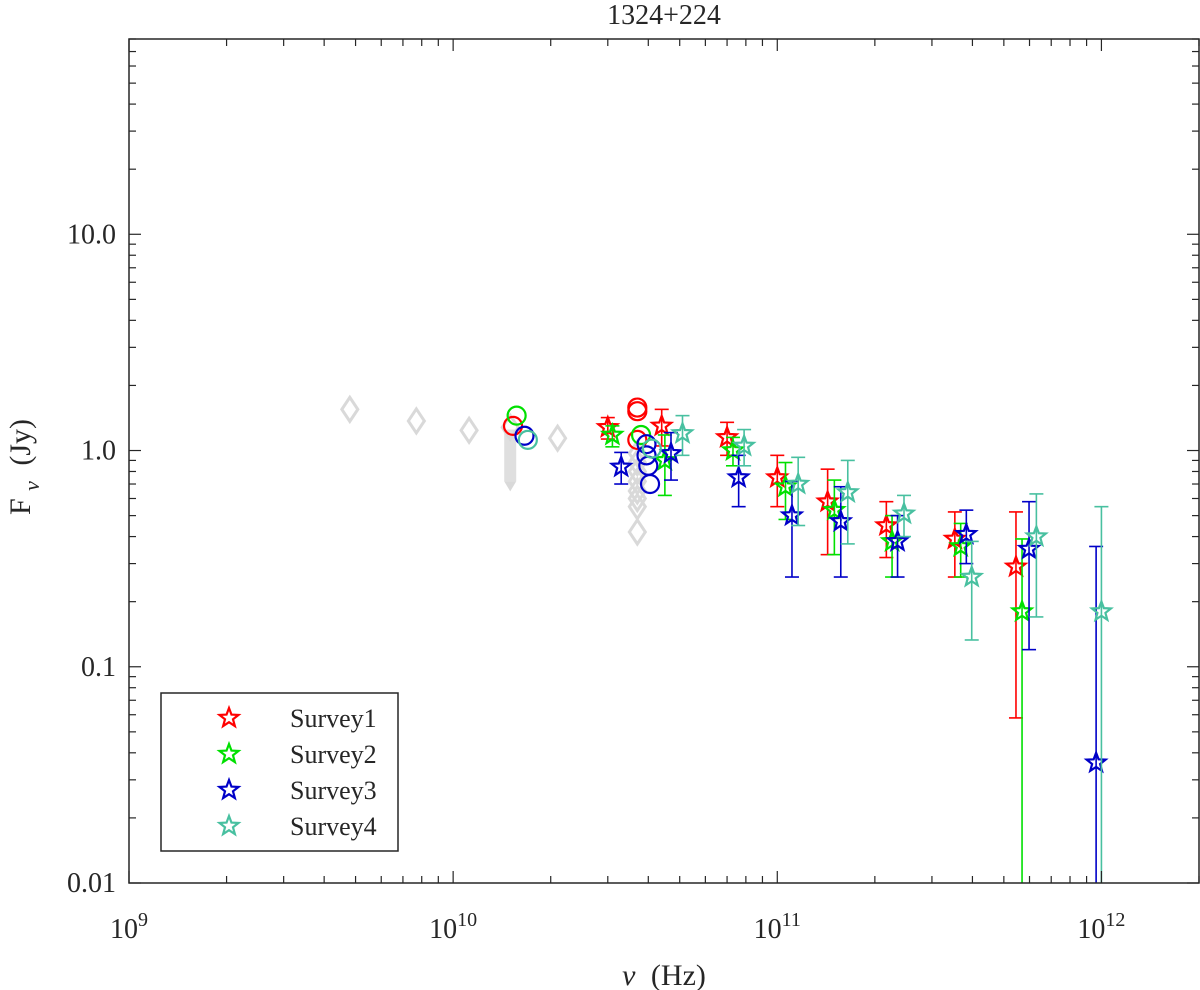  I want to click on archival-band, so click(510, 455).